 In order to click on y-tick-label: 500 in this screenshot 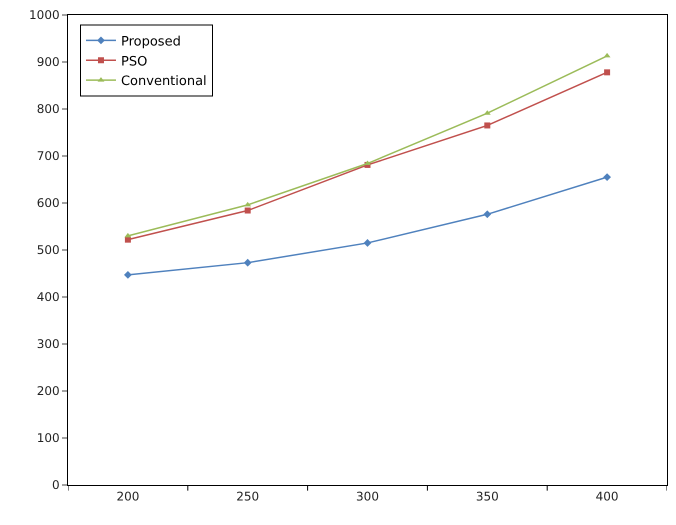, I will do `click(48, 250)`.